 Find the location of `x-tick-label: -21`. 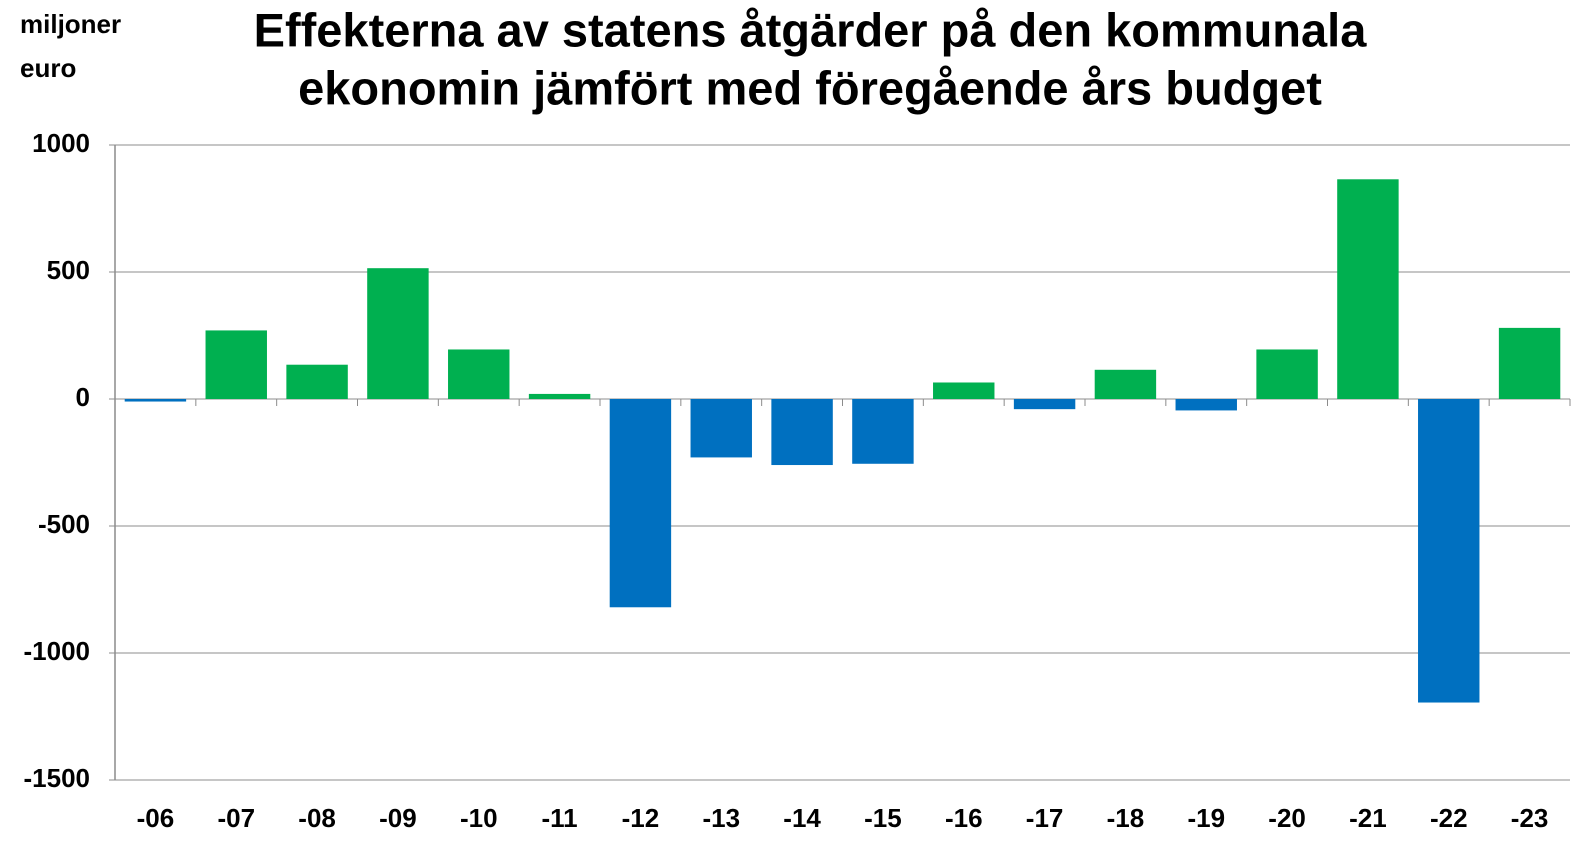

x-tick-label: -21 is located at coordinates (1368, 818).